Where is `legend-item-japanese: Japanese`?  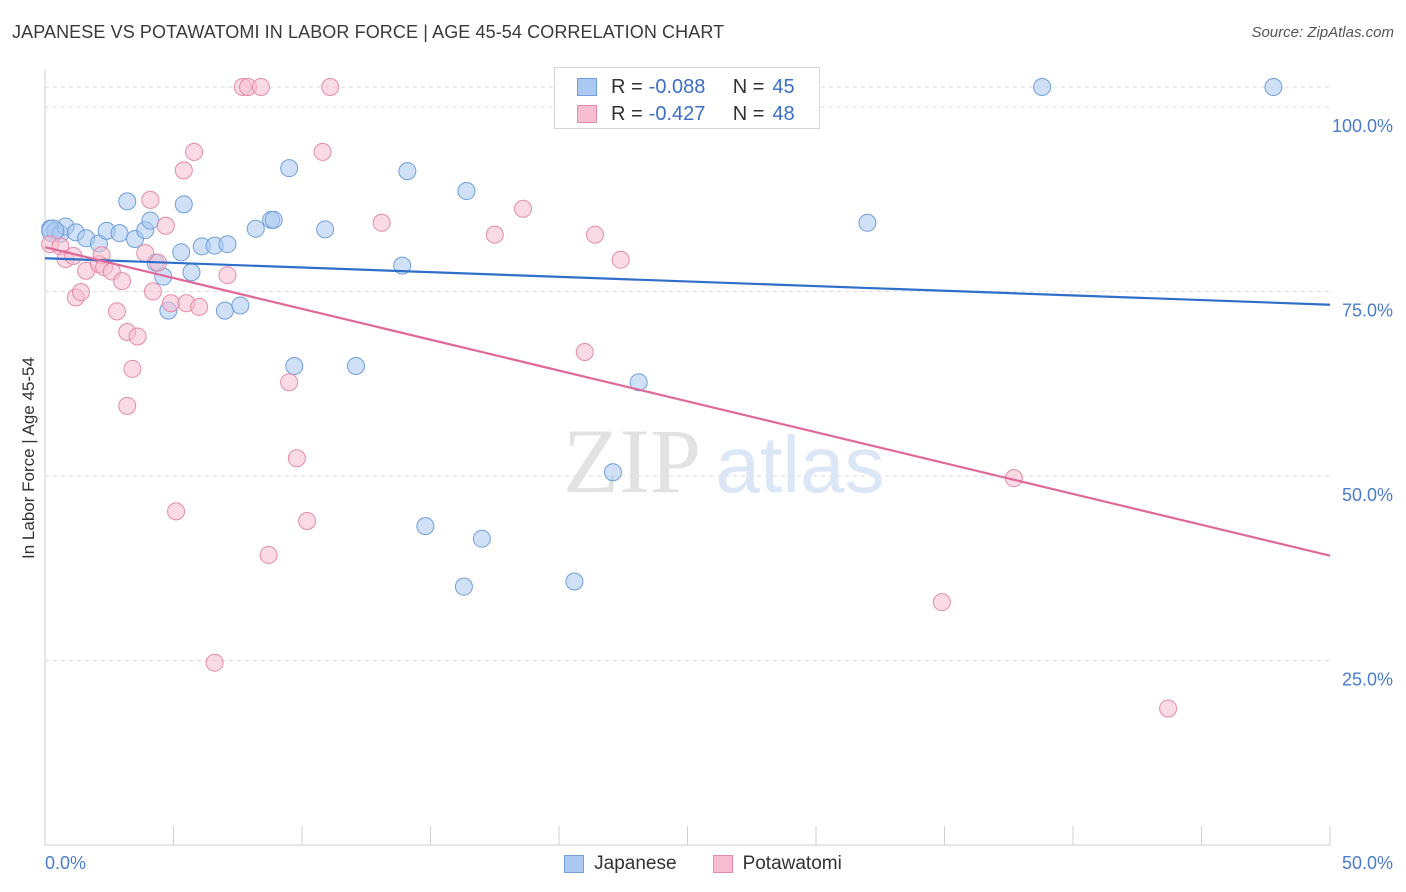 legend-item-japanese: Japanese is located at coordinates (620, 864).